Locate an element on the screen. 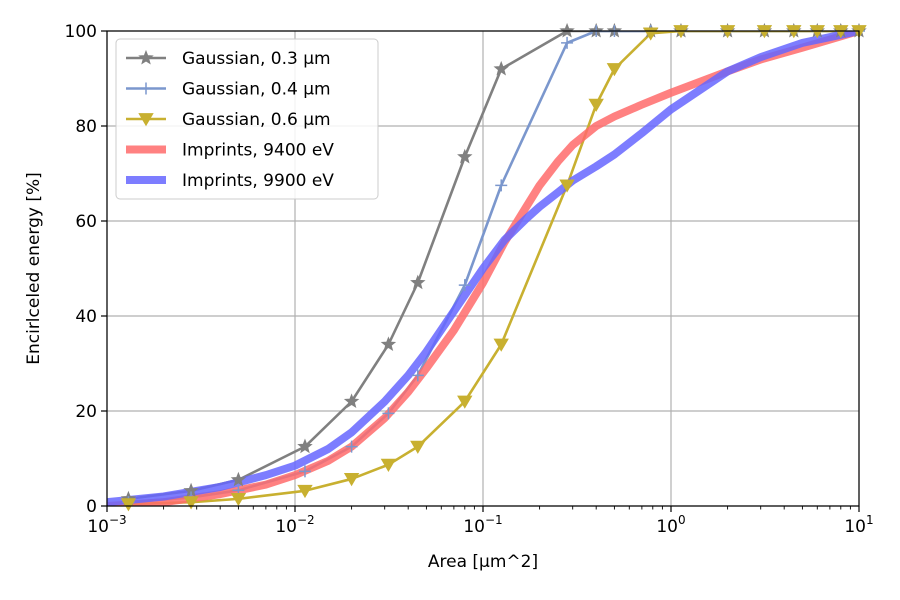  y-axis-label: Encirlceled energy [%] is located at coordinates (34, 268).